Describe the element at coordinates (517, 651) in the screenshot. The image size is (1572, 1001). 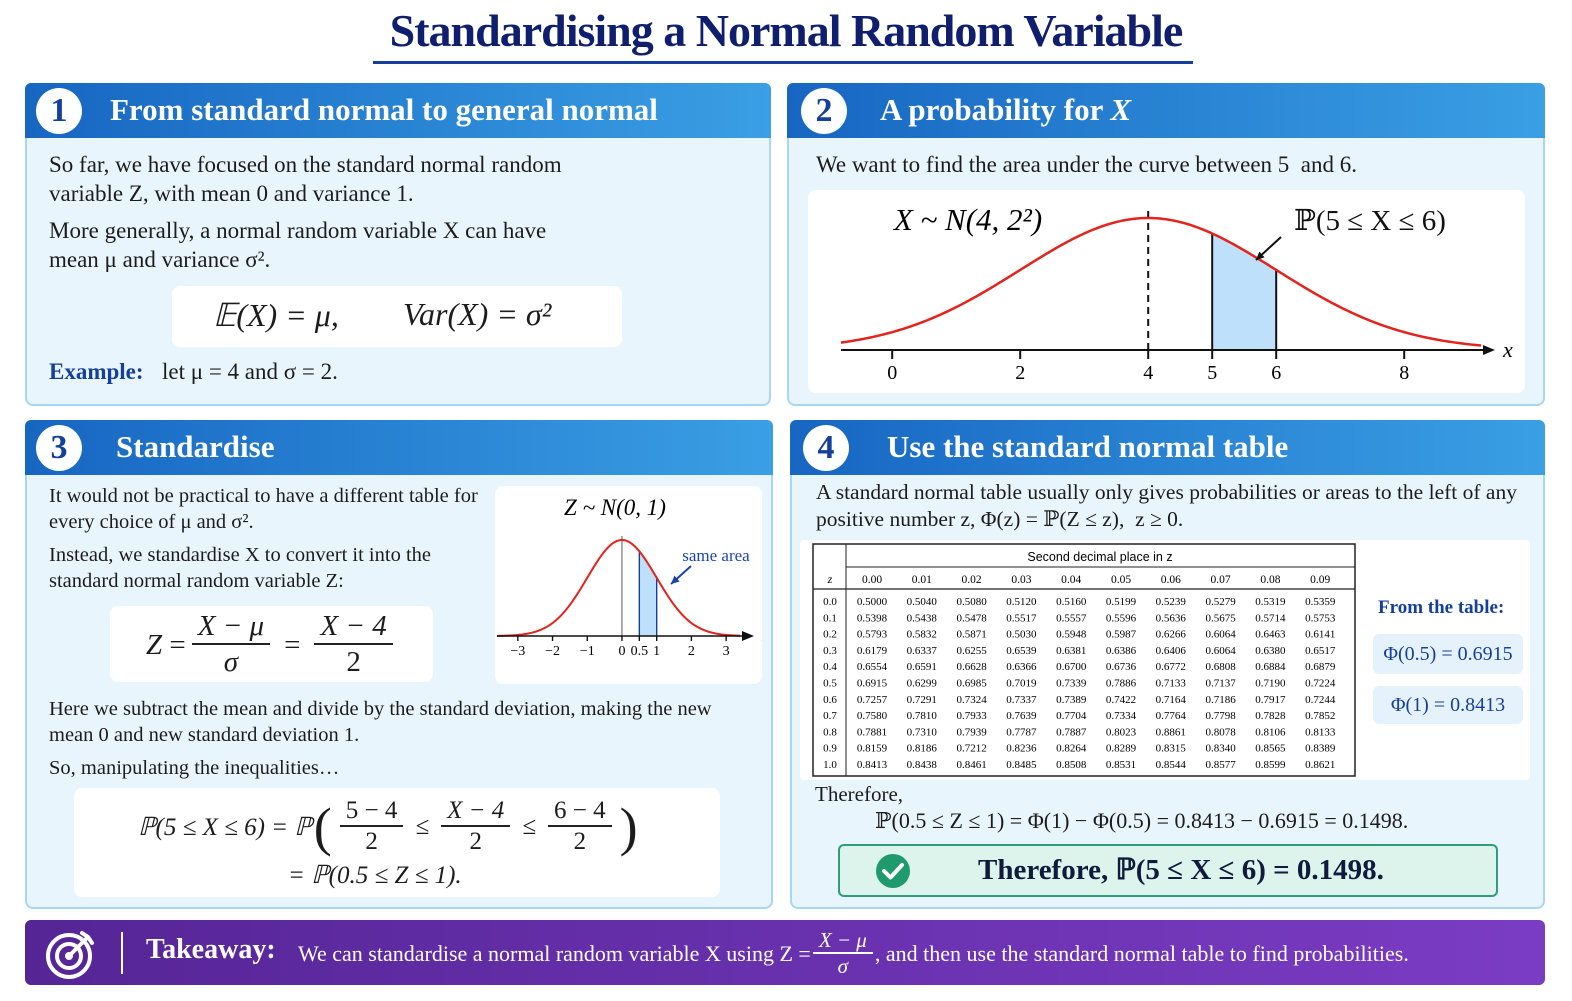
I see `x-tick-label: −3` at that location.